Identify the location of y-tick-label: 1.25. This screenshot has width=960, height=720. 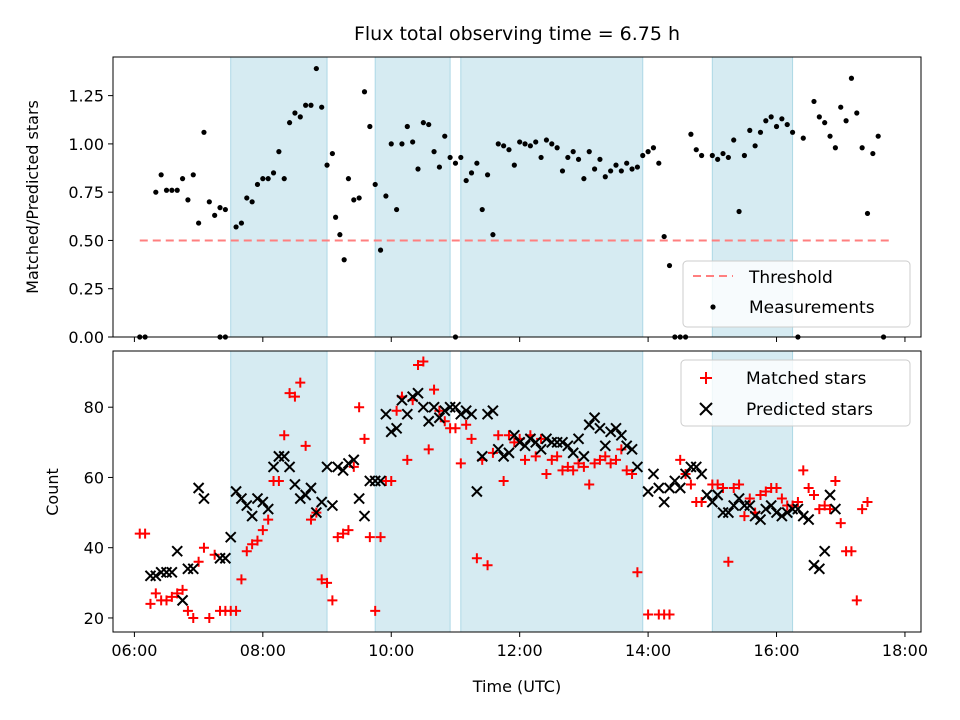
(86, 96).